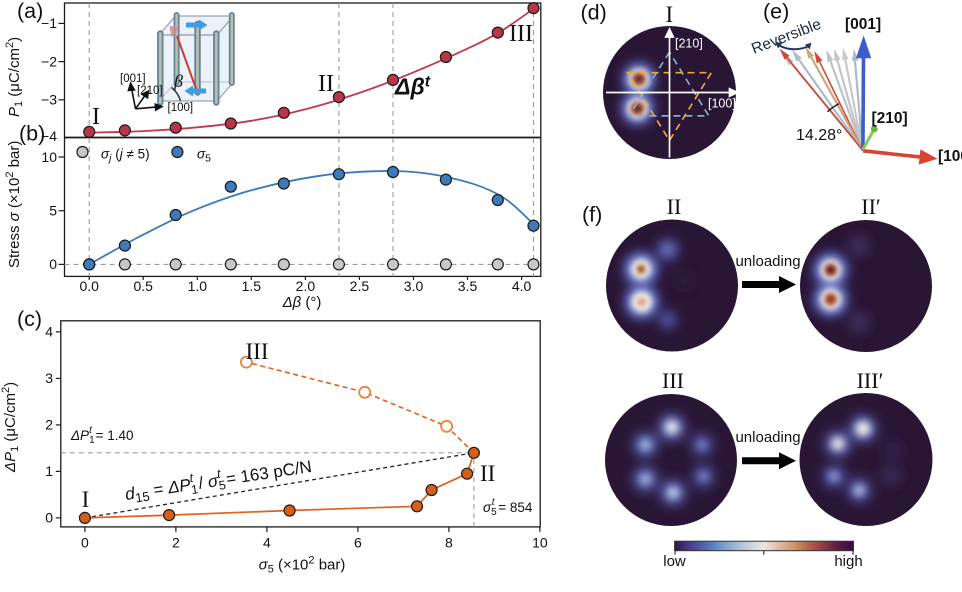  Describe the element at coordinates (848, 561) in the screenshot. I see `svg-text: high` at that location.